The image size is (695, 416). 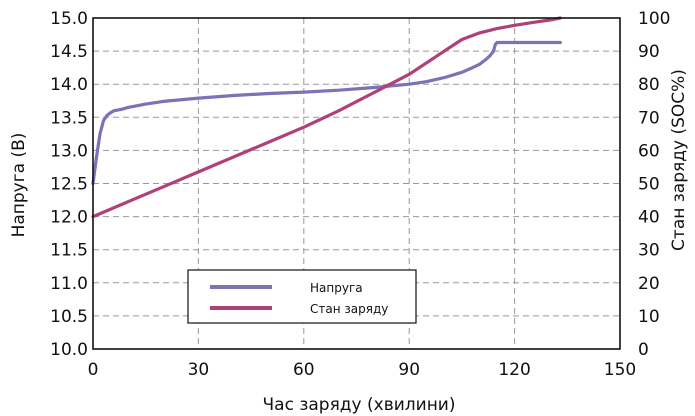 What do you see at coordinates (19, 185) in the screenshot?
I see `y-axis-title: Напруга (В)` at bounding box center [19, 185].